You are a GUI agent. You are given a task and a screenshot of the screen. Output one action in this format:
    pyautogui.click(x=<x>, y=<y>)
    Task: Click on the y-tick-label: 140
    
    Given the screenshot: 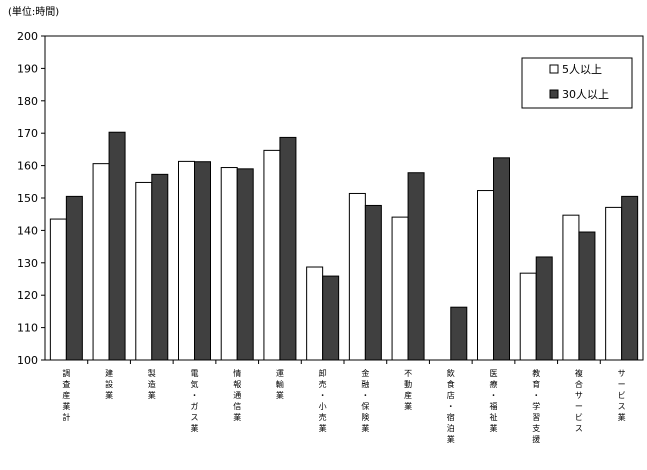 What is the action you would take?
    pyautogui.click(x=27, y=230)
    